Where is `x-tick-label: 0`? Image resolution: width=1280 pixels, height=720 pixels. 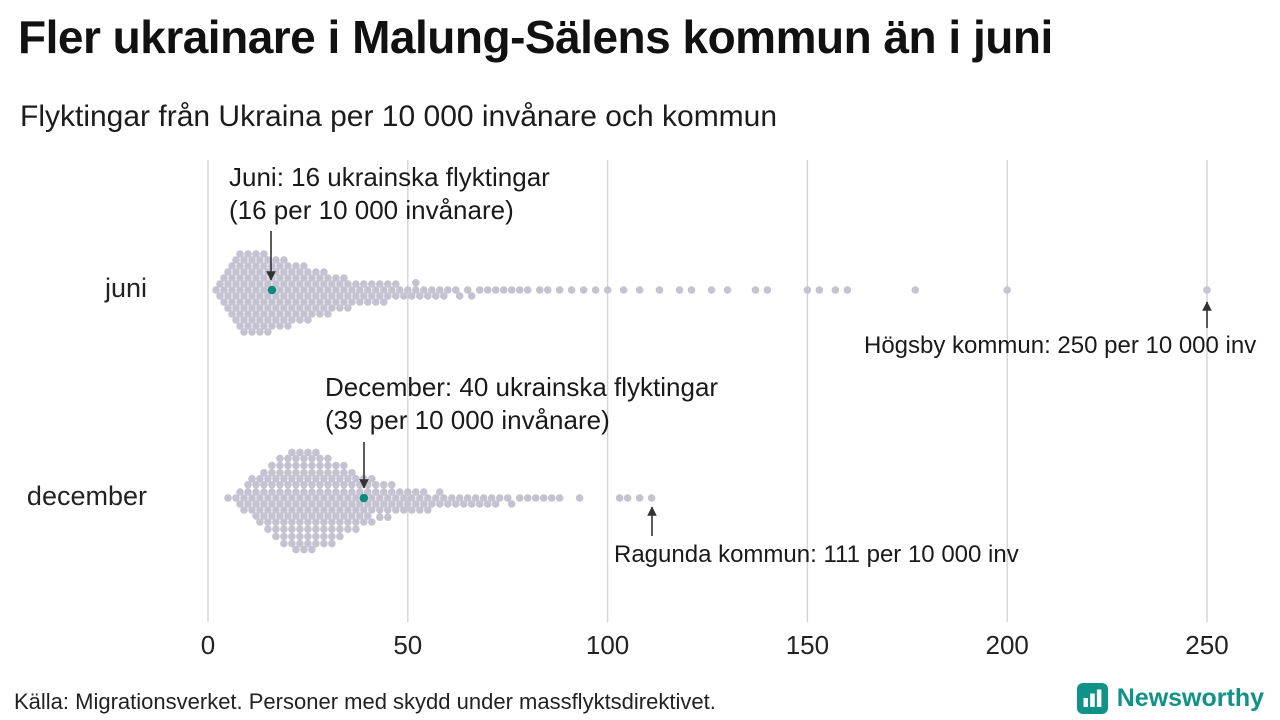
x-tick-label: 0 is located at coordinates (208, 645).